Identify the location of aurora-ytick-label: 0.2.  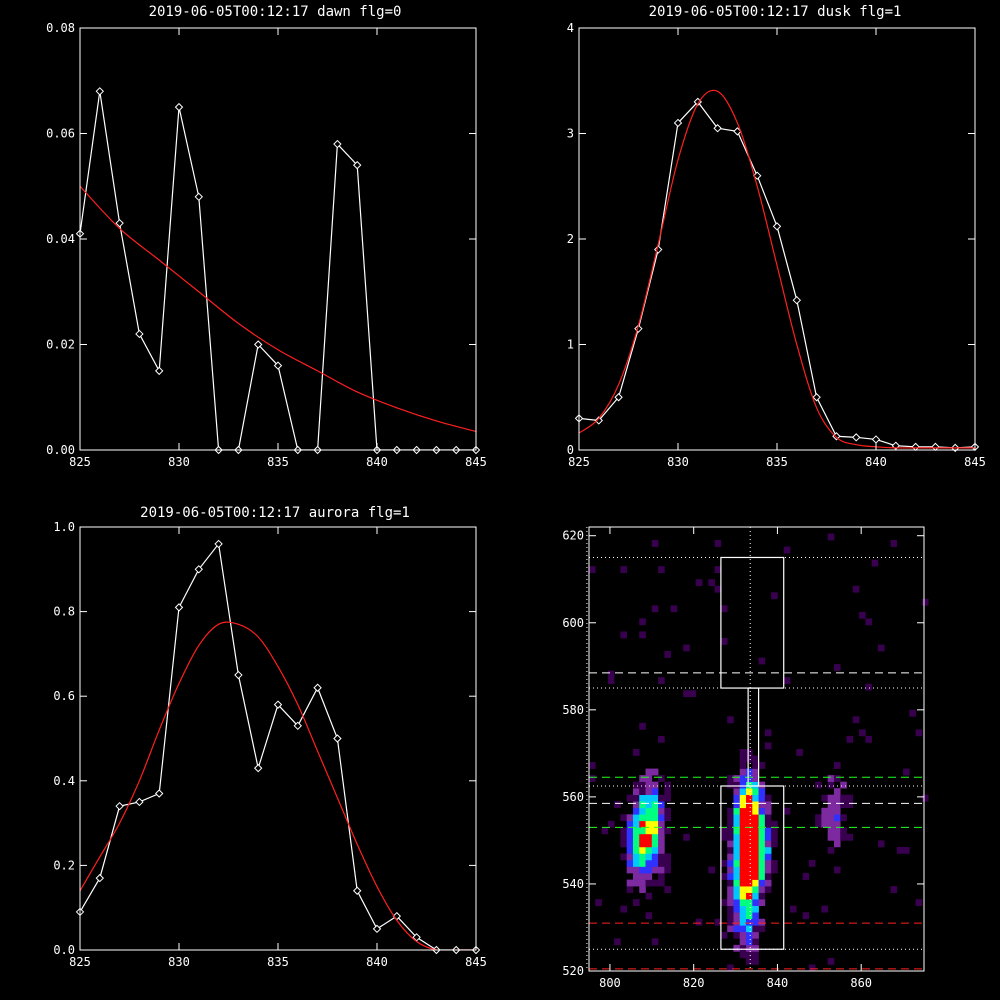
(64, 865).